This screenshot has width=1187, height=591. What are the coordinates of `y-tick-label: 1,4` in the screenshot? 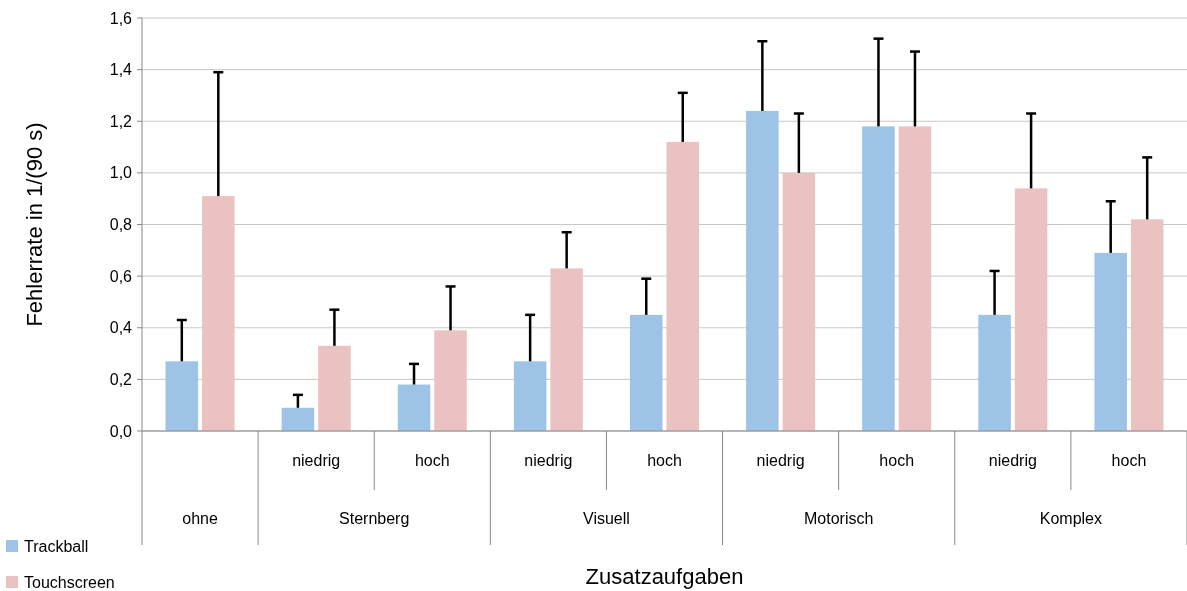 It's located at (121, 70).